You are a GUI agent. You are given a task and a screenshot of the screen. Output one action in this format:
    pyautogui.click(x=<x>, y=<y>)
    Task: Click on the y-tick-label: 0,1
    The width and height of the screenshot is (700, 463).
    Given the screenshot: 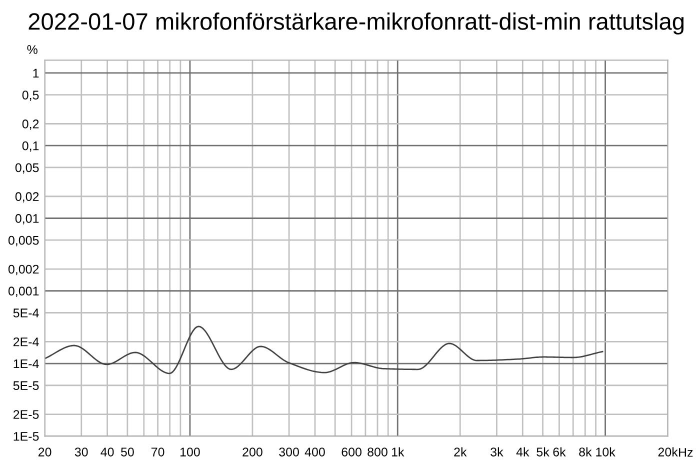 What is the action you would take?
    pyautogui.click(x=30, y=146)
    